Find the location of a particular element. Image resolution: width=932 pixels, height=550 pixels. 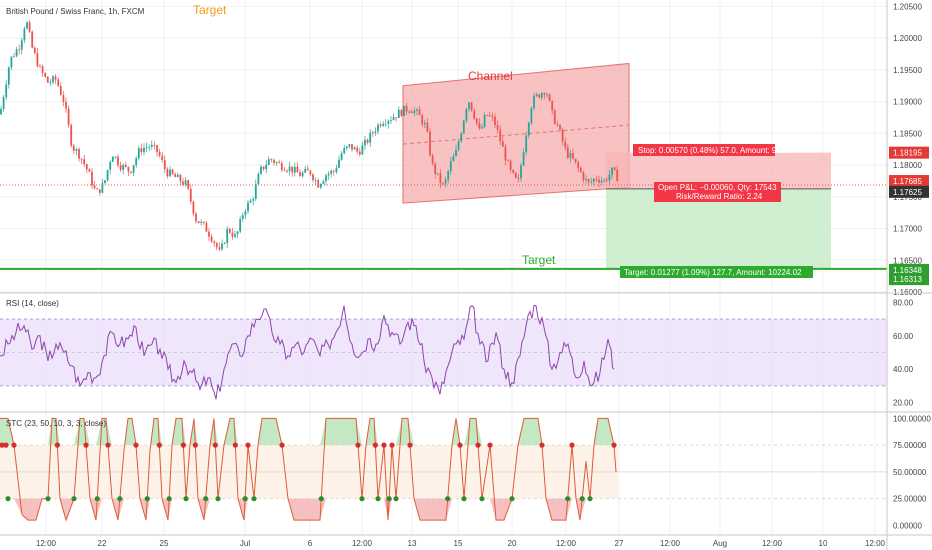

price-y-tick: 1.20500 is located at coordinates (907, 6).